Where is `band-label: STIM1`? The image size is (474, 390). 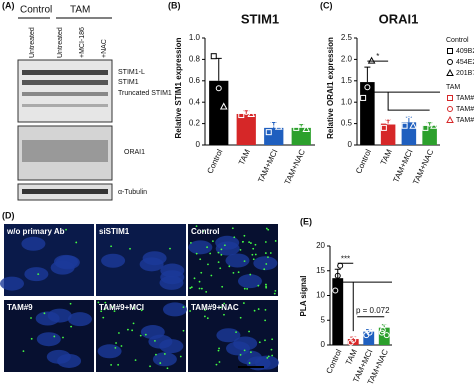 band-label: STIM1 is located at coordinates (128, 82).